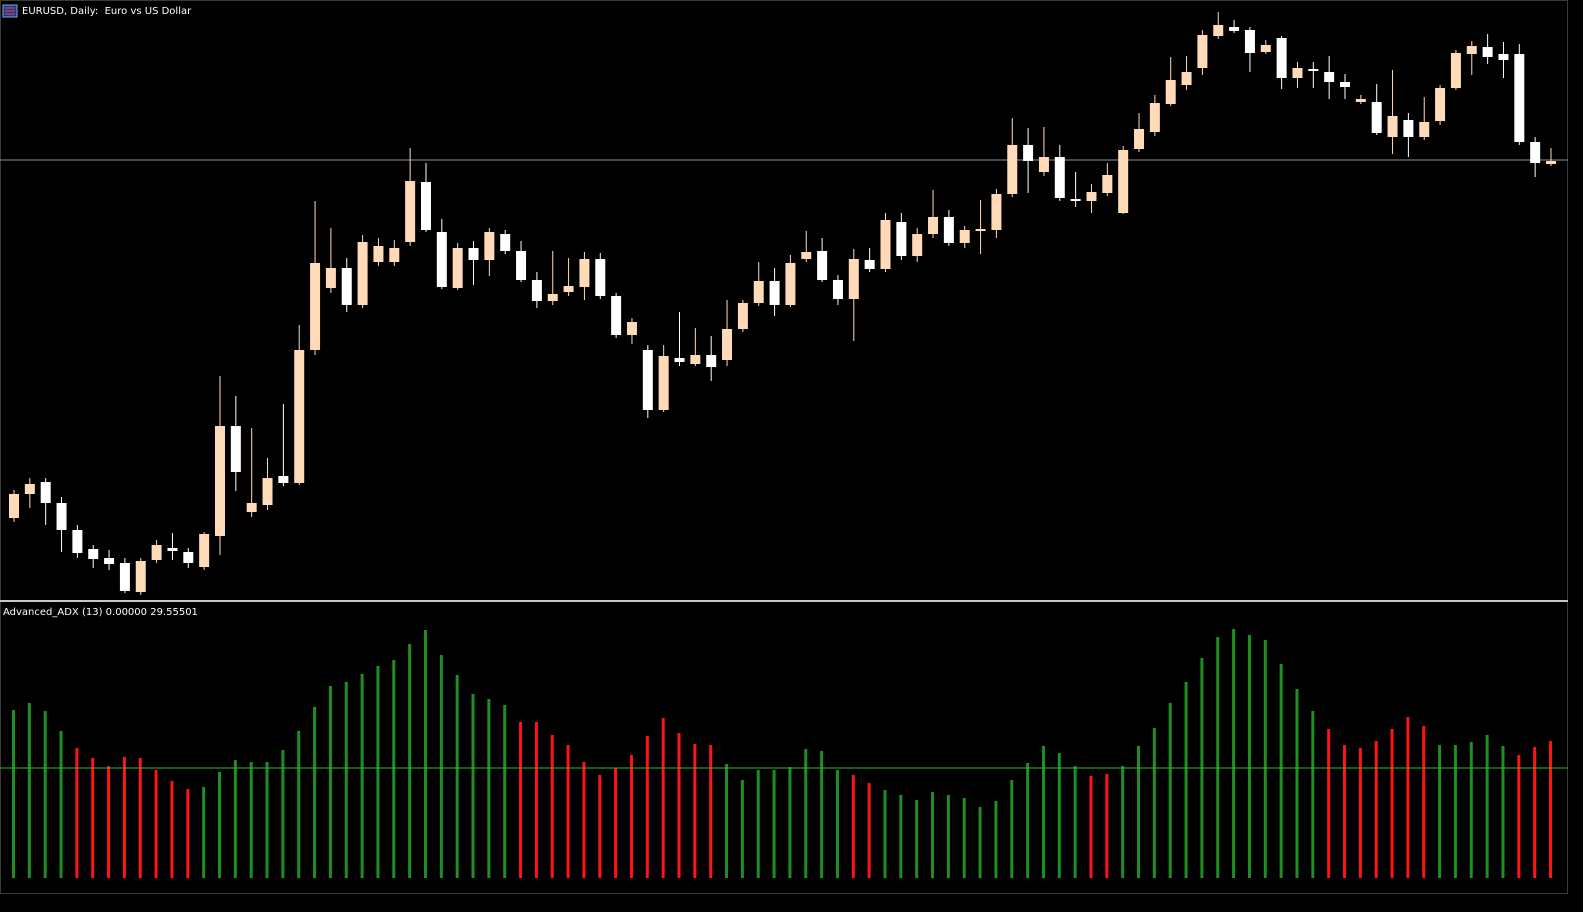 Image resolution: width=1583 pixels, height=912 pixels. Describe the element at coordinates (10, 11) in the screenshot. I see `symbol-icon` at that location.